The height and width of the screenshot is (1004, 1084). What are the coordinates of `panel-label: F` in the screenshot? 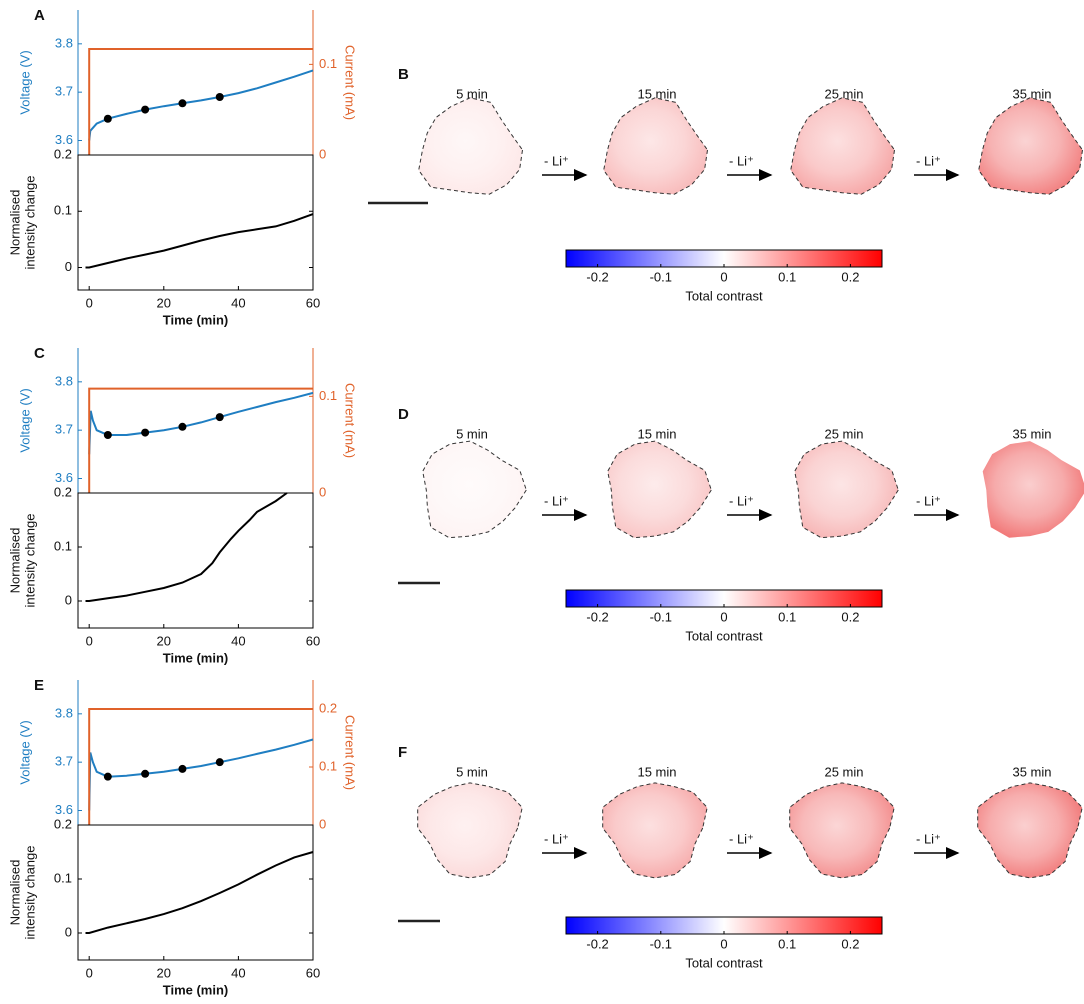 It's located at (402, 752).